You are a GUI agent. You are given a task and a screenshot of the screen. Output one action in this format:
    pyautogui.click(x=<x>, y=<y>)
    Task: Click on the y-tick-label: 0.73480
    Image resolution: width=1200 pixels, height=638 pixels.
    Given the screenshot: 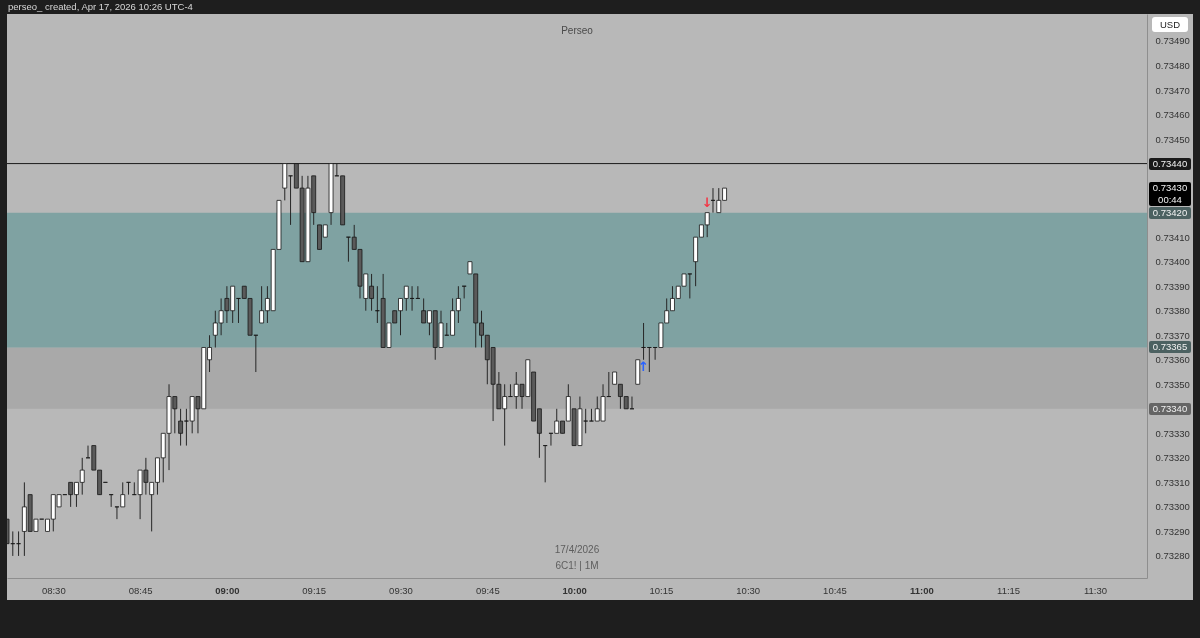 What is the action you would take?
    pyautogui.click(x=1172, y=65)
    